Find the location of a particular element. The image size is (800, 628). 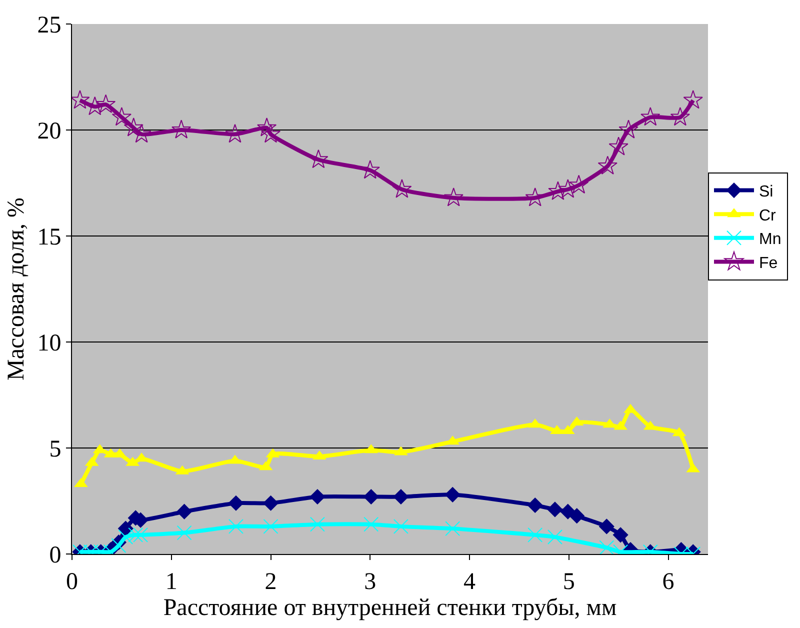

legend-label: Fe is located at coordinates (768, 263).